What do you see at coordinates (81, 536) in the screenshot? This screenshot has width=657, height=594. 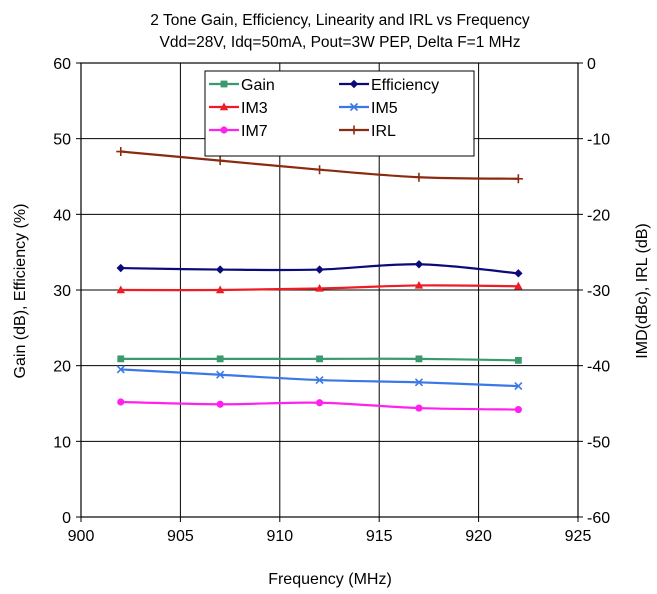 I see `x-tick-label: 900` at bounding box center [81, 536].